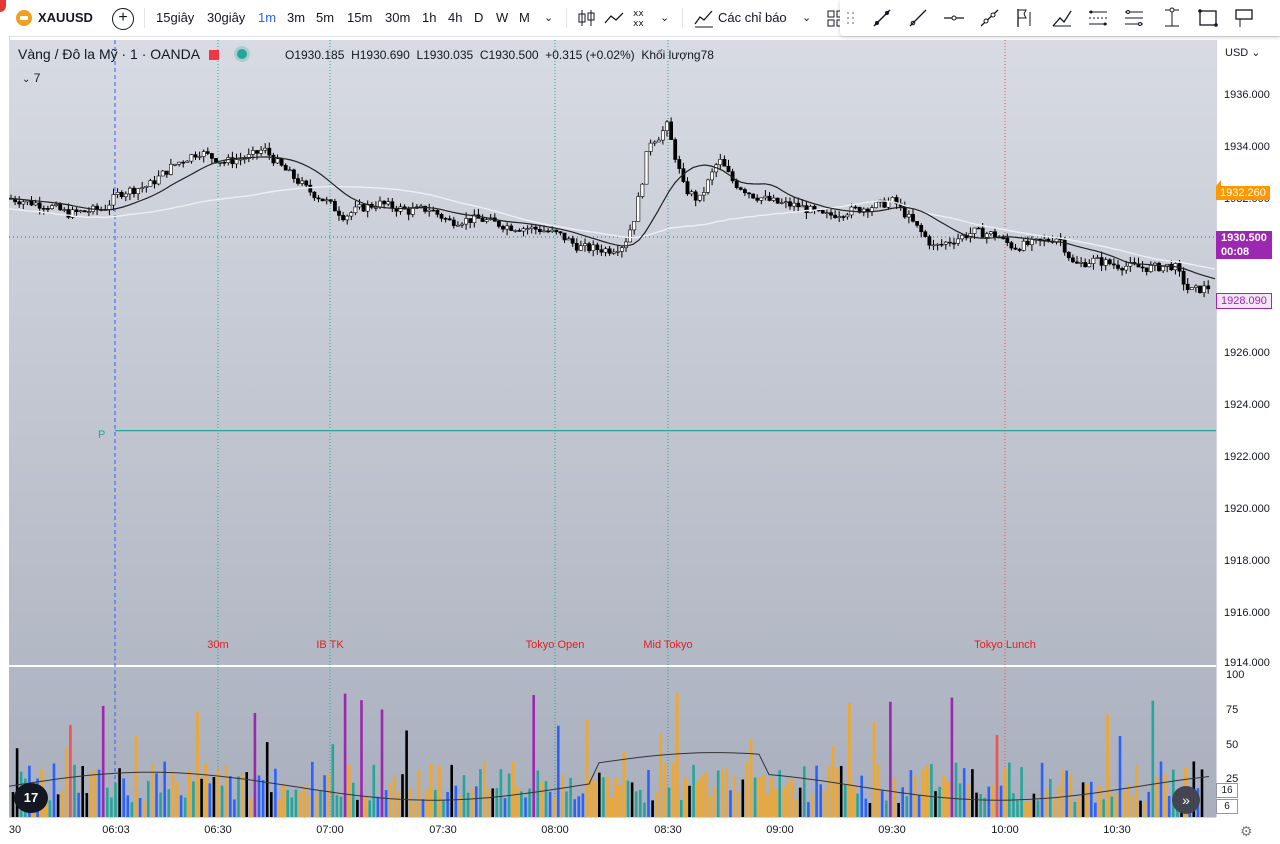 The width and height of the screenshot is (1280, 844). What do you see at coordinates (990, 18) in the screenshot?
I see `info-line-icon` at bounding box center [990, 18].